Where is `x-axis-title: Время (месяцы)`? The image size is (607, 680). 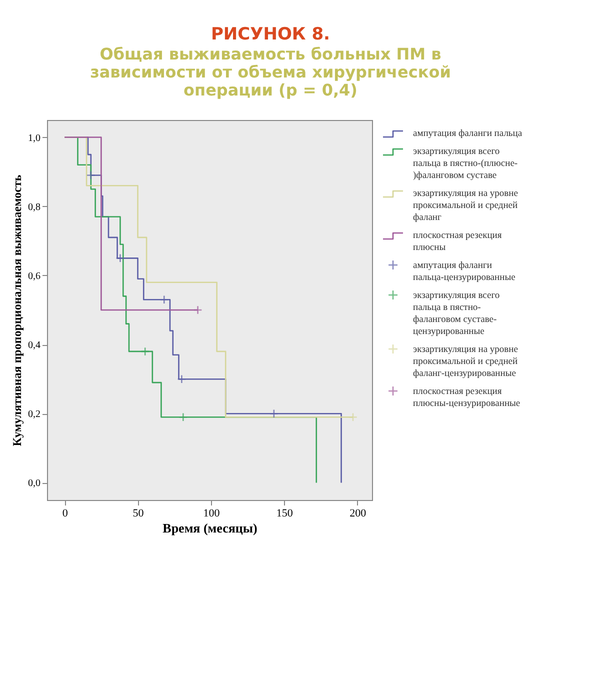 x-axis-title: Время (месяцы) is located at coordinates (210, 528).